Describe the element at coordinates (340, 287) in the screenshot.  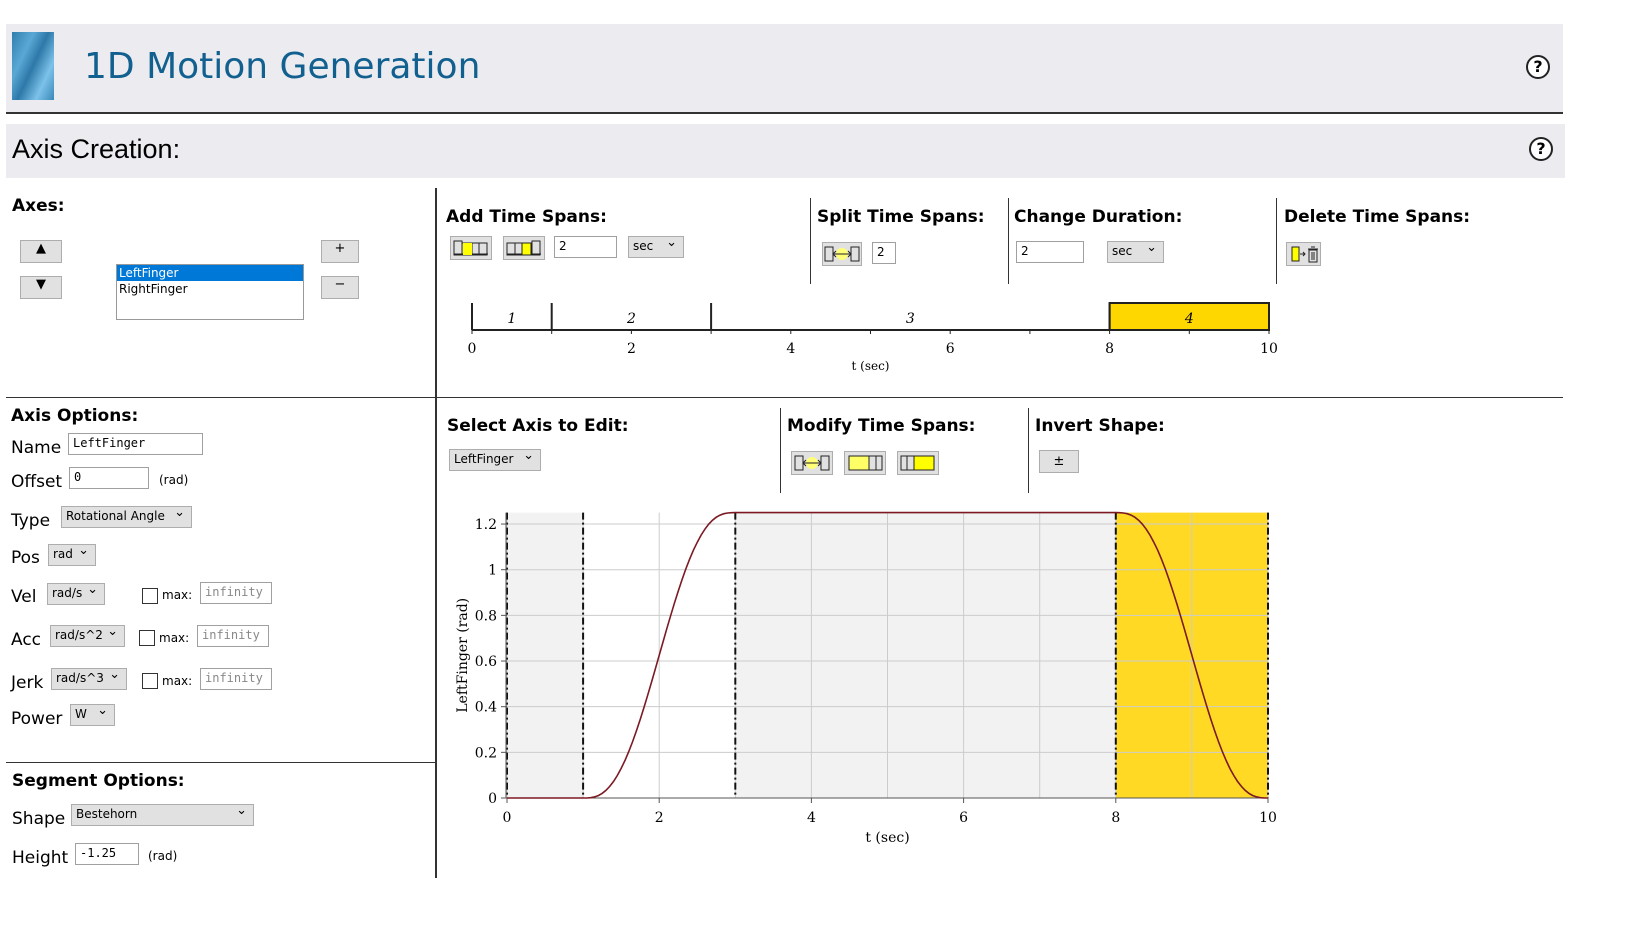
I see `remove-axis-button: −` at that location.